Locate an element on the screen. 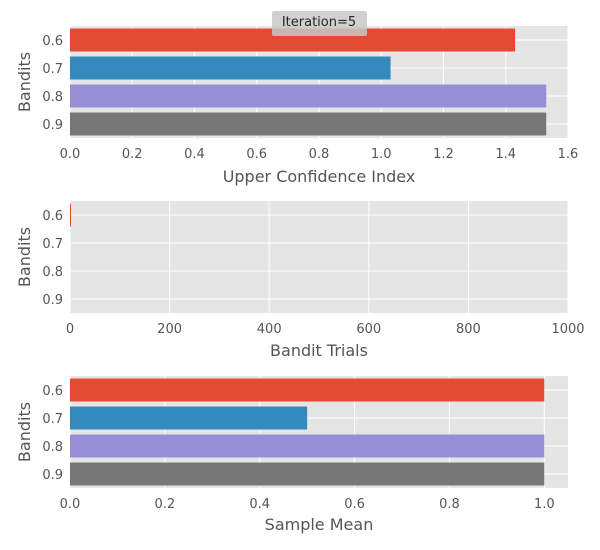 Image resolution: width=600 pixels, height=550 pixels. mean-bar-0.7 is located at coordinates (189, 418).